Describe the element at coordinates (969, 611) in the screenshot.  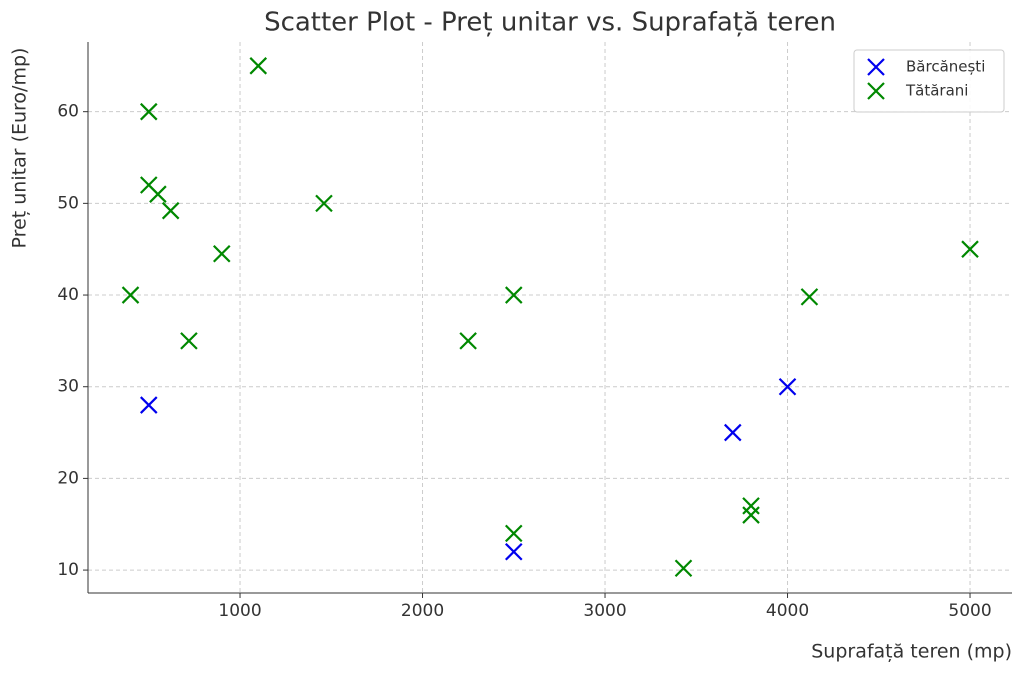
I see `x-tick-label: 5000` at that location.